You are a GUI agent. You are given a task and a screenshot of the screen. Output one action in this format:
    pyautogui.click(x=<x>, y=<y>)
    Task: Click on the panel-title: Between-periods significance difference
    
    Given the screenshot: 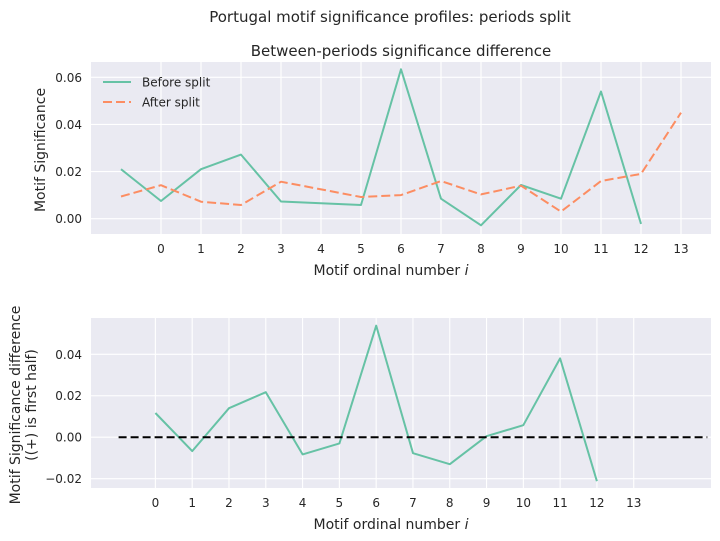 What is the action you would take?
    pyautogui.click(x=401, y=51)
    